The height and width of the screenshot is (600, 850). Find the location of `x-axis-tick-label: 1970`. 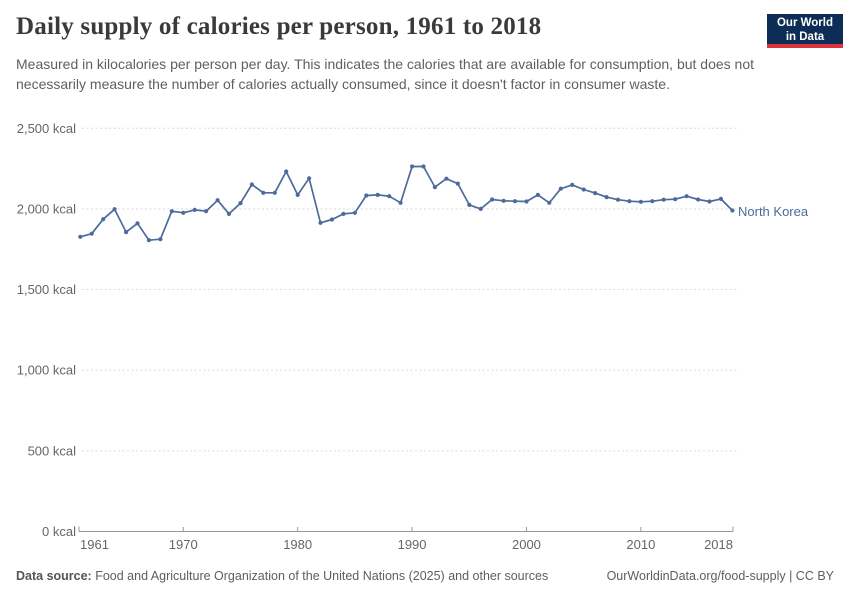

x-axis-tick-label: 1970 is located at coordinates (183, 544).